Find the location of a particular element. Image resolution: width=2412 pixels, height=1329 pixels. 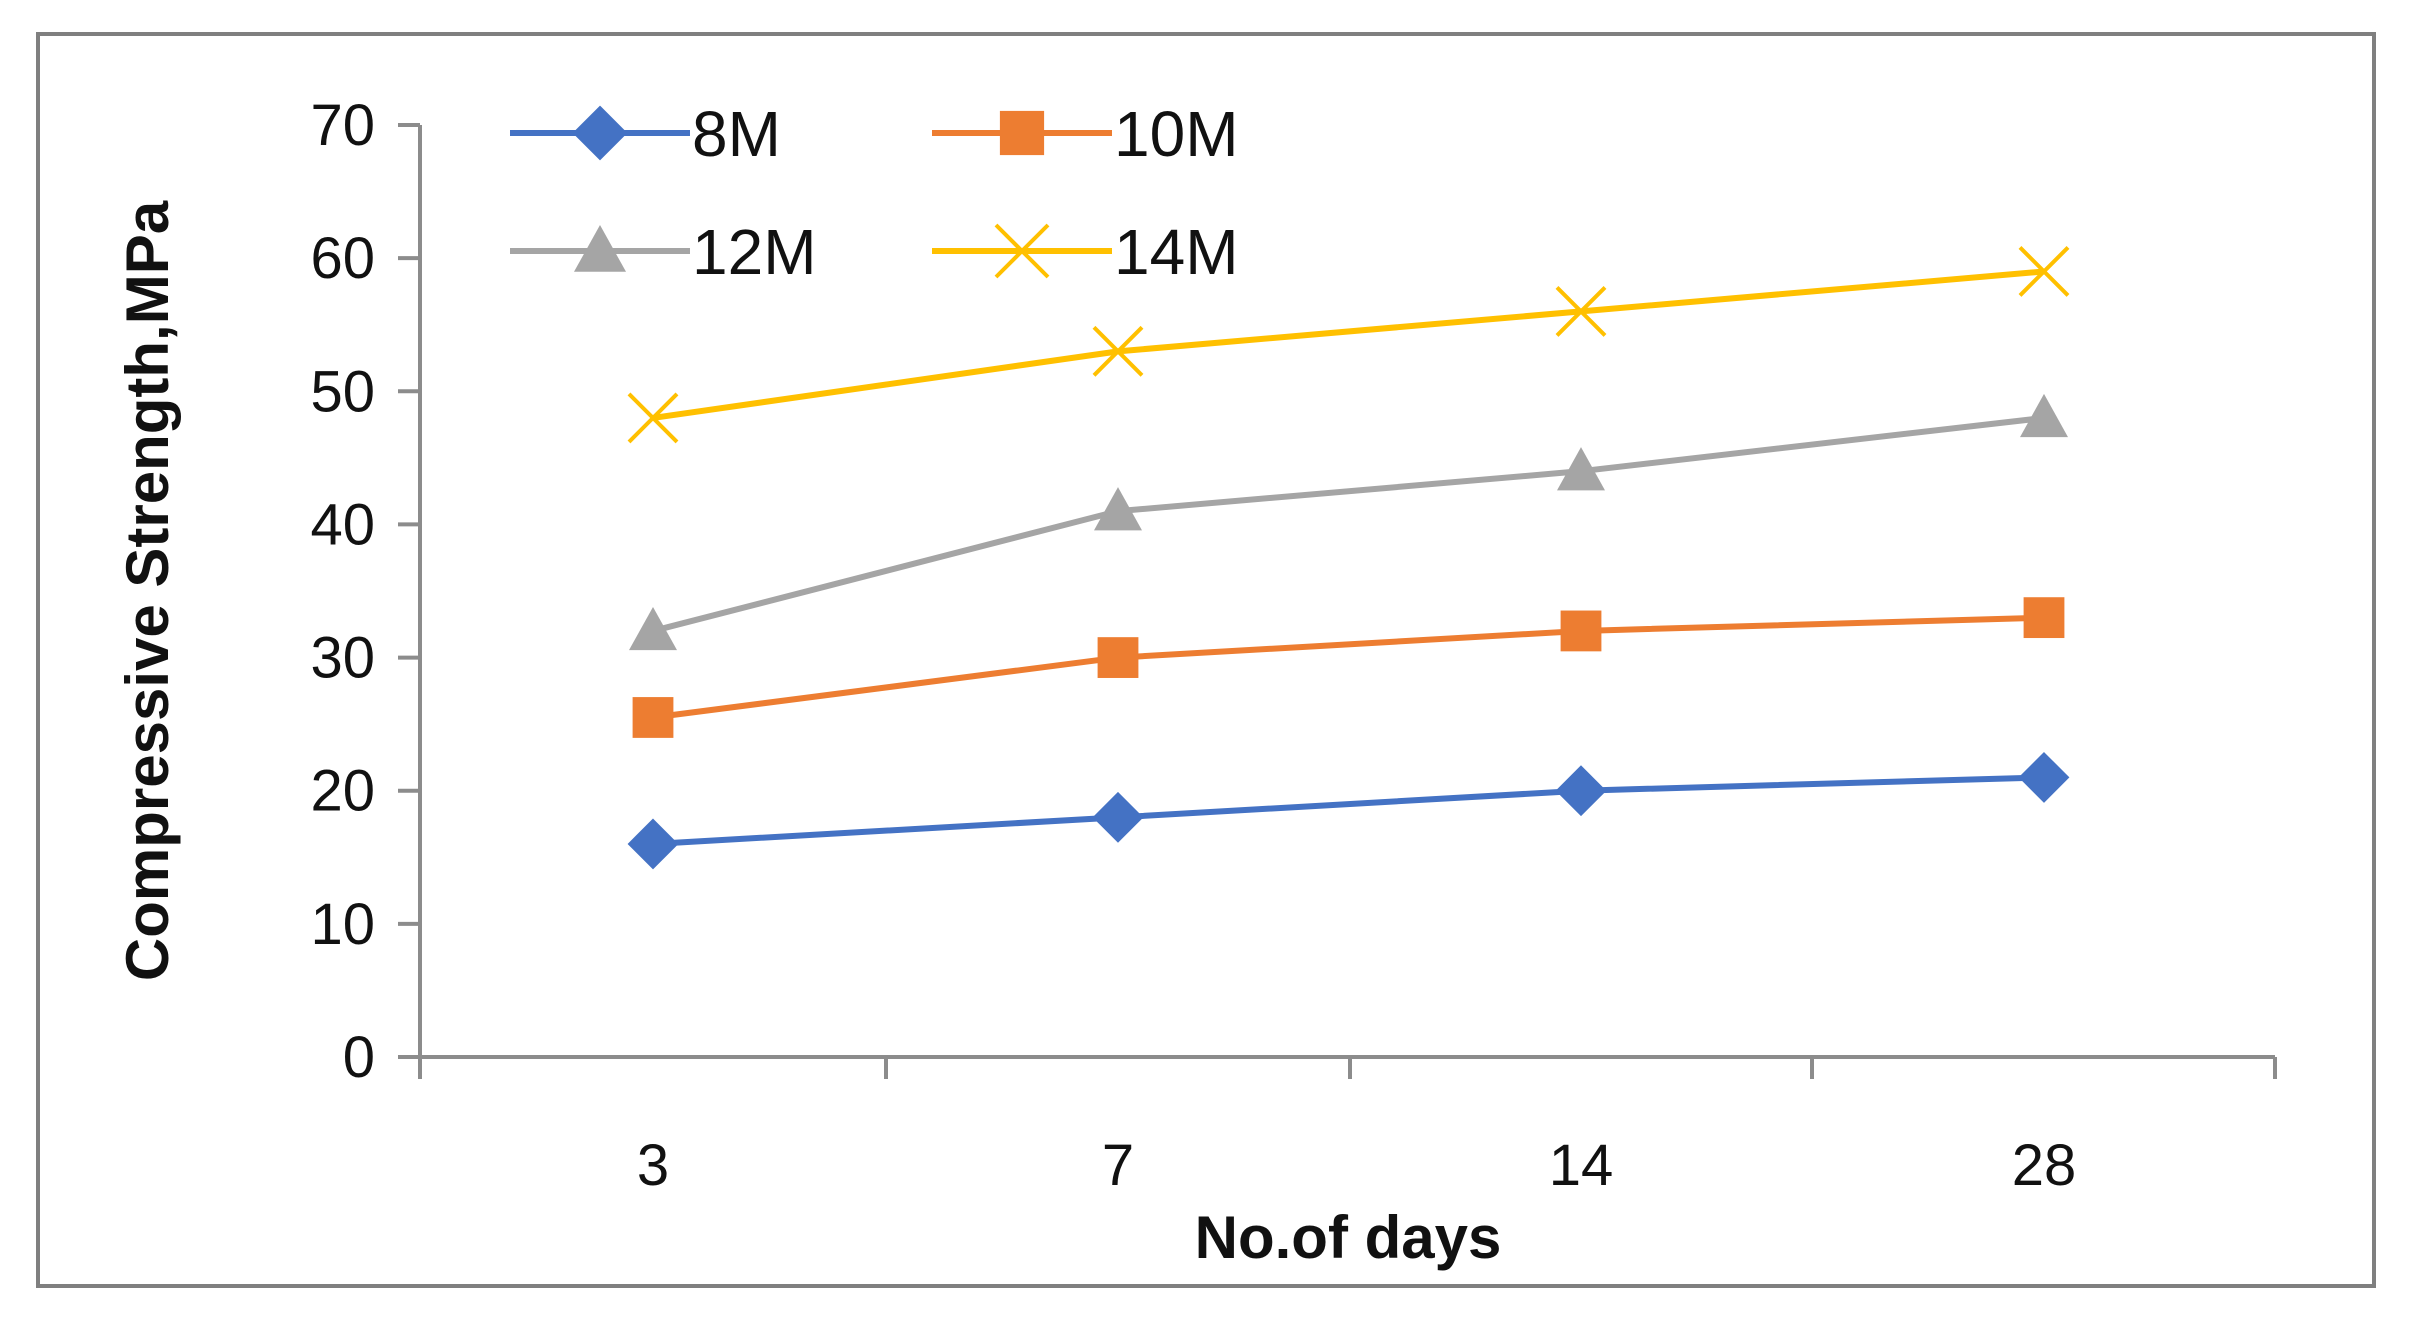

series-8m is located at coordinates (1348, 810).